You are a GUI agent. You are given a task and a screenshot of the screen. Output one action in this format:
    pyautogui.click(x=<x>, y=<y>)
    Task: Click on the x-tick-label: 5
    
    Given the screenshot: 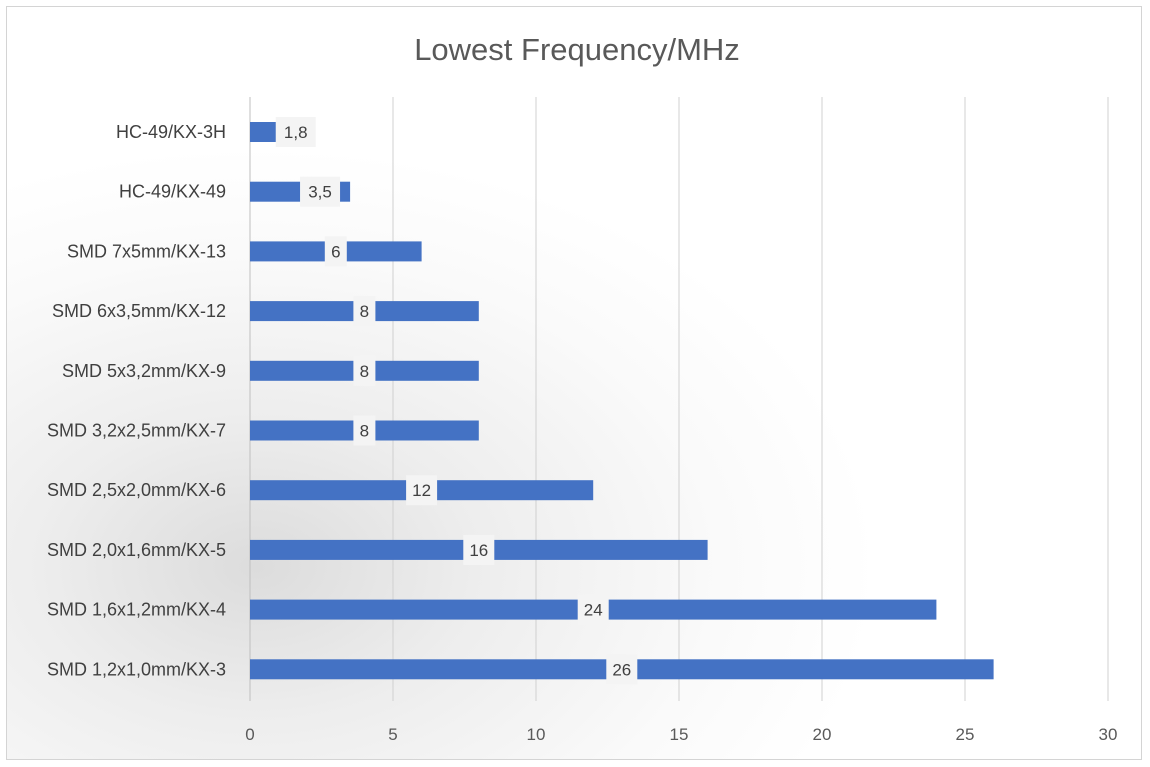 What is the action you would take?
    pyautogui.click(x=392, y=734)
    